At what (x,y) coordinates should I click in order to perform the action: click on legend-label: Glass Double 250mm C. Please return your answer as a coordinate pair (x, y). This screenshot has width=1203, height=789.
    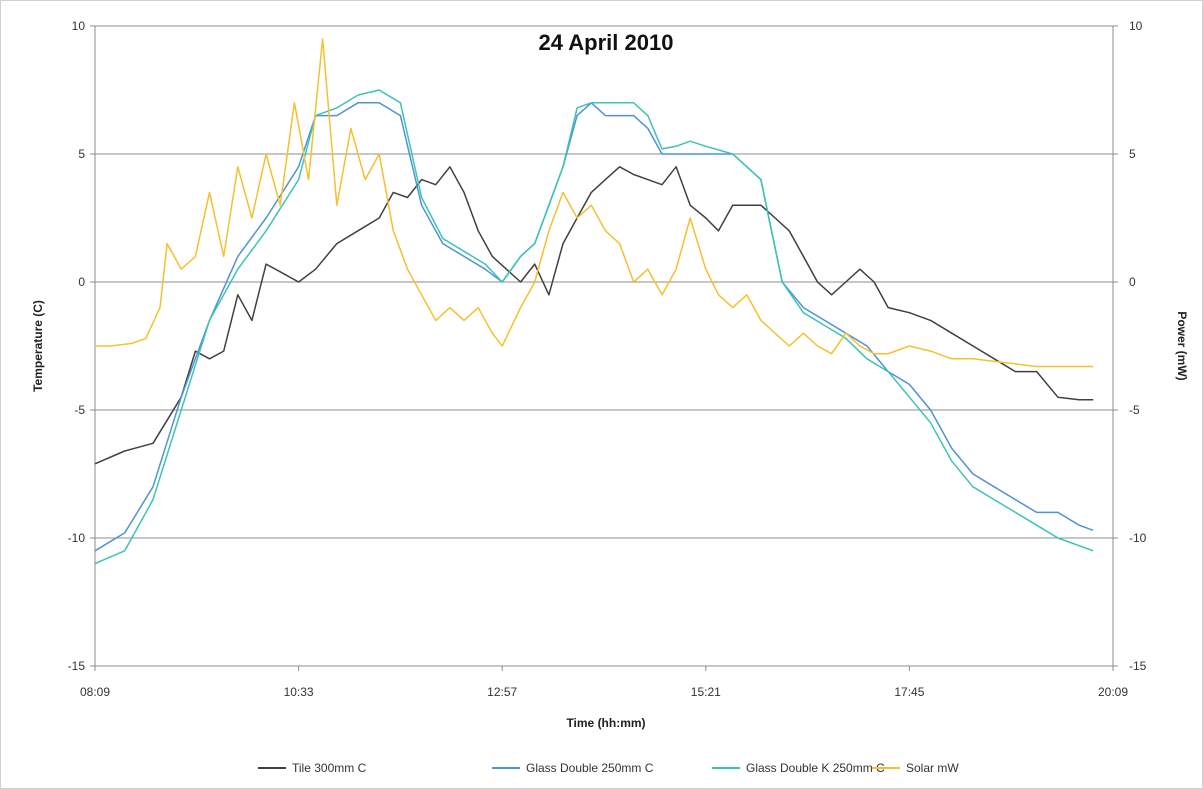
    Looking at the image, I should click on (590, 768).